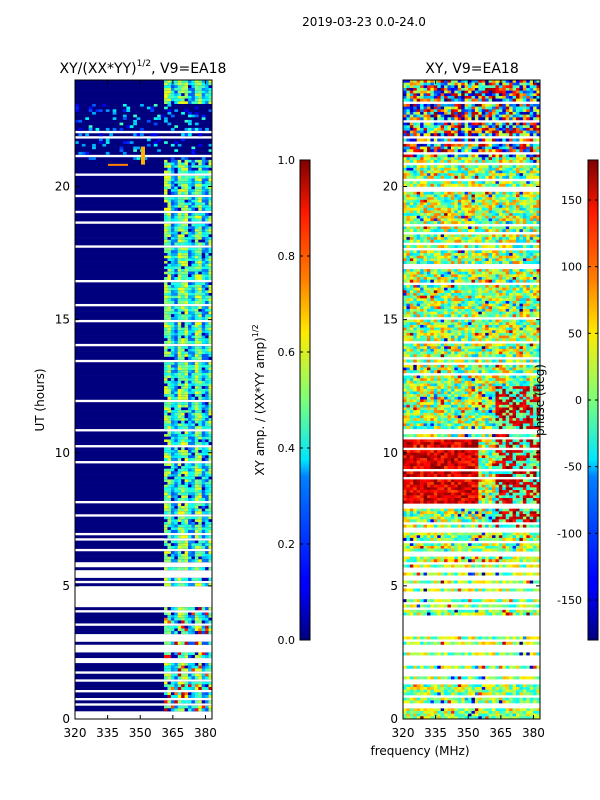 The width and height of the screenshot is (600, 800). I want to click on colorbar-tick-label: 0.0, so click(287, 640).